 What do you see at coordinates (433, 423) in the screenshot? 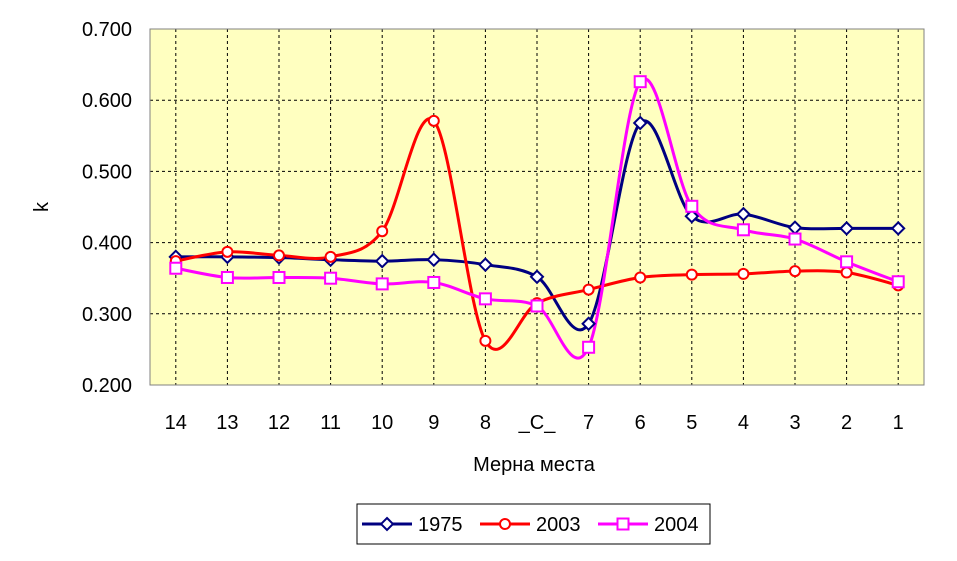
I see `x-tick-label: 9` at bounding box center [433, 423].